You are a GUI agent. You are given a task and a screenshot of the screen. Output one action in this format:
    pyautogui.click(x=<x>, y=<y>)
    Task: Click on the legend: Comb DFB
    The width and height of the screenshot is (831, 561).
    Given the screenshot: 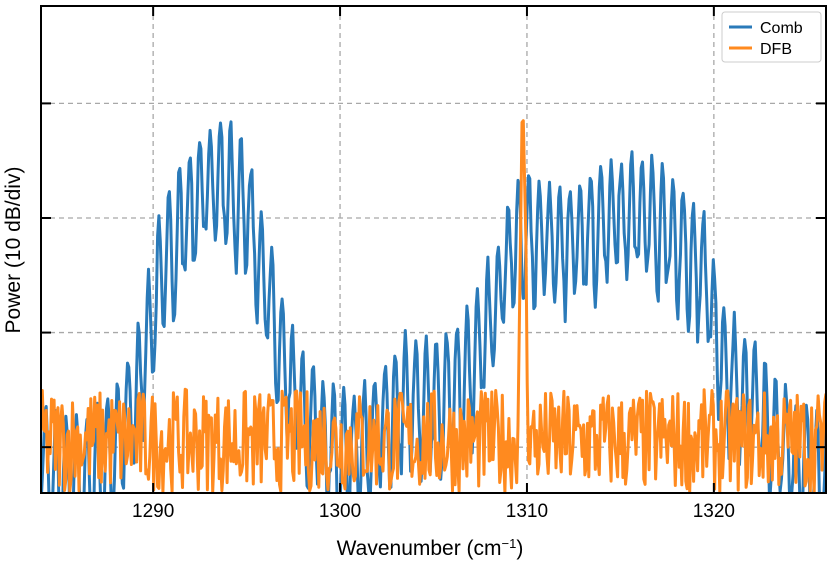 What is the action you would take?
    pyautogui.click(x=771, y=37)
    